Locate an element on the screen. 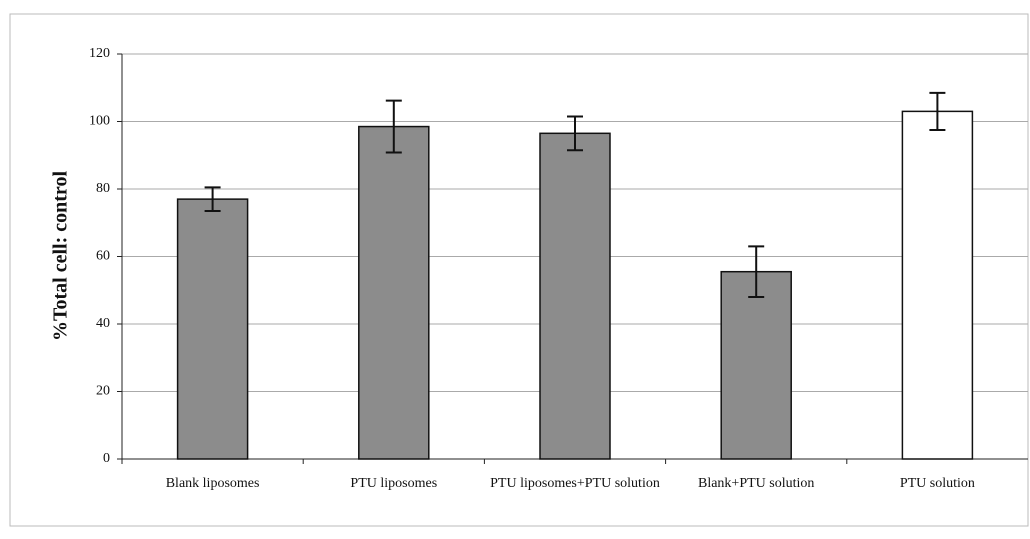 The width and height of the screenshot is (1030, 539). x-tick-label: PTU solution is located at coordinates (937, 483).